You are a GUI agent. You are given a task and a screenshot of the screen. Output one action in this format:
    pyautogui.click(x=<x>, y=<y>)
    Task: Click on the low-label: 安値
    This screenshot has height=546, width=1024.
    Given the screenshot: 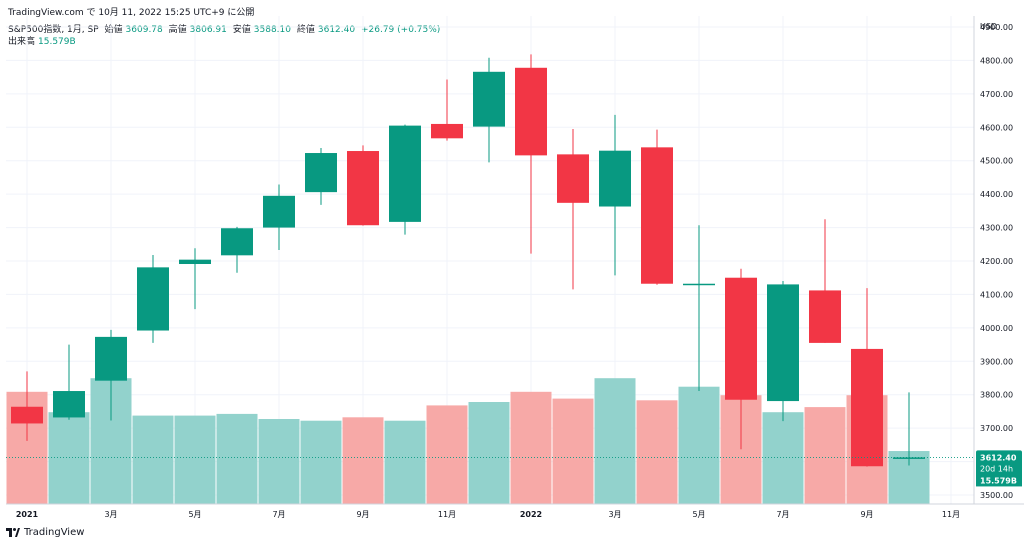 What is the action you would take?
    pyautogui.click(x=241, y=30)
    